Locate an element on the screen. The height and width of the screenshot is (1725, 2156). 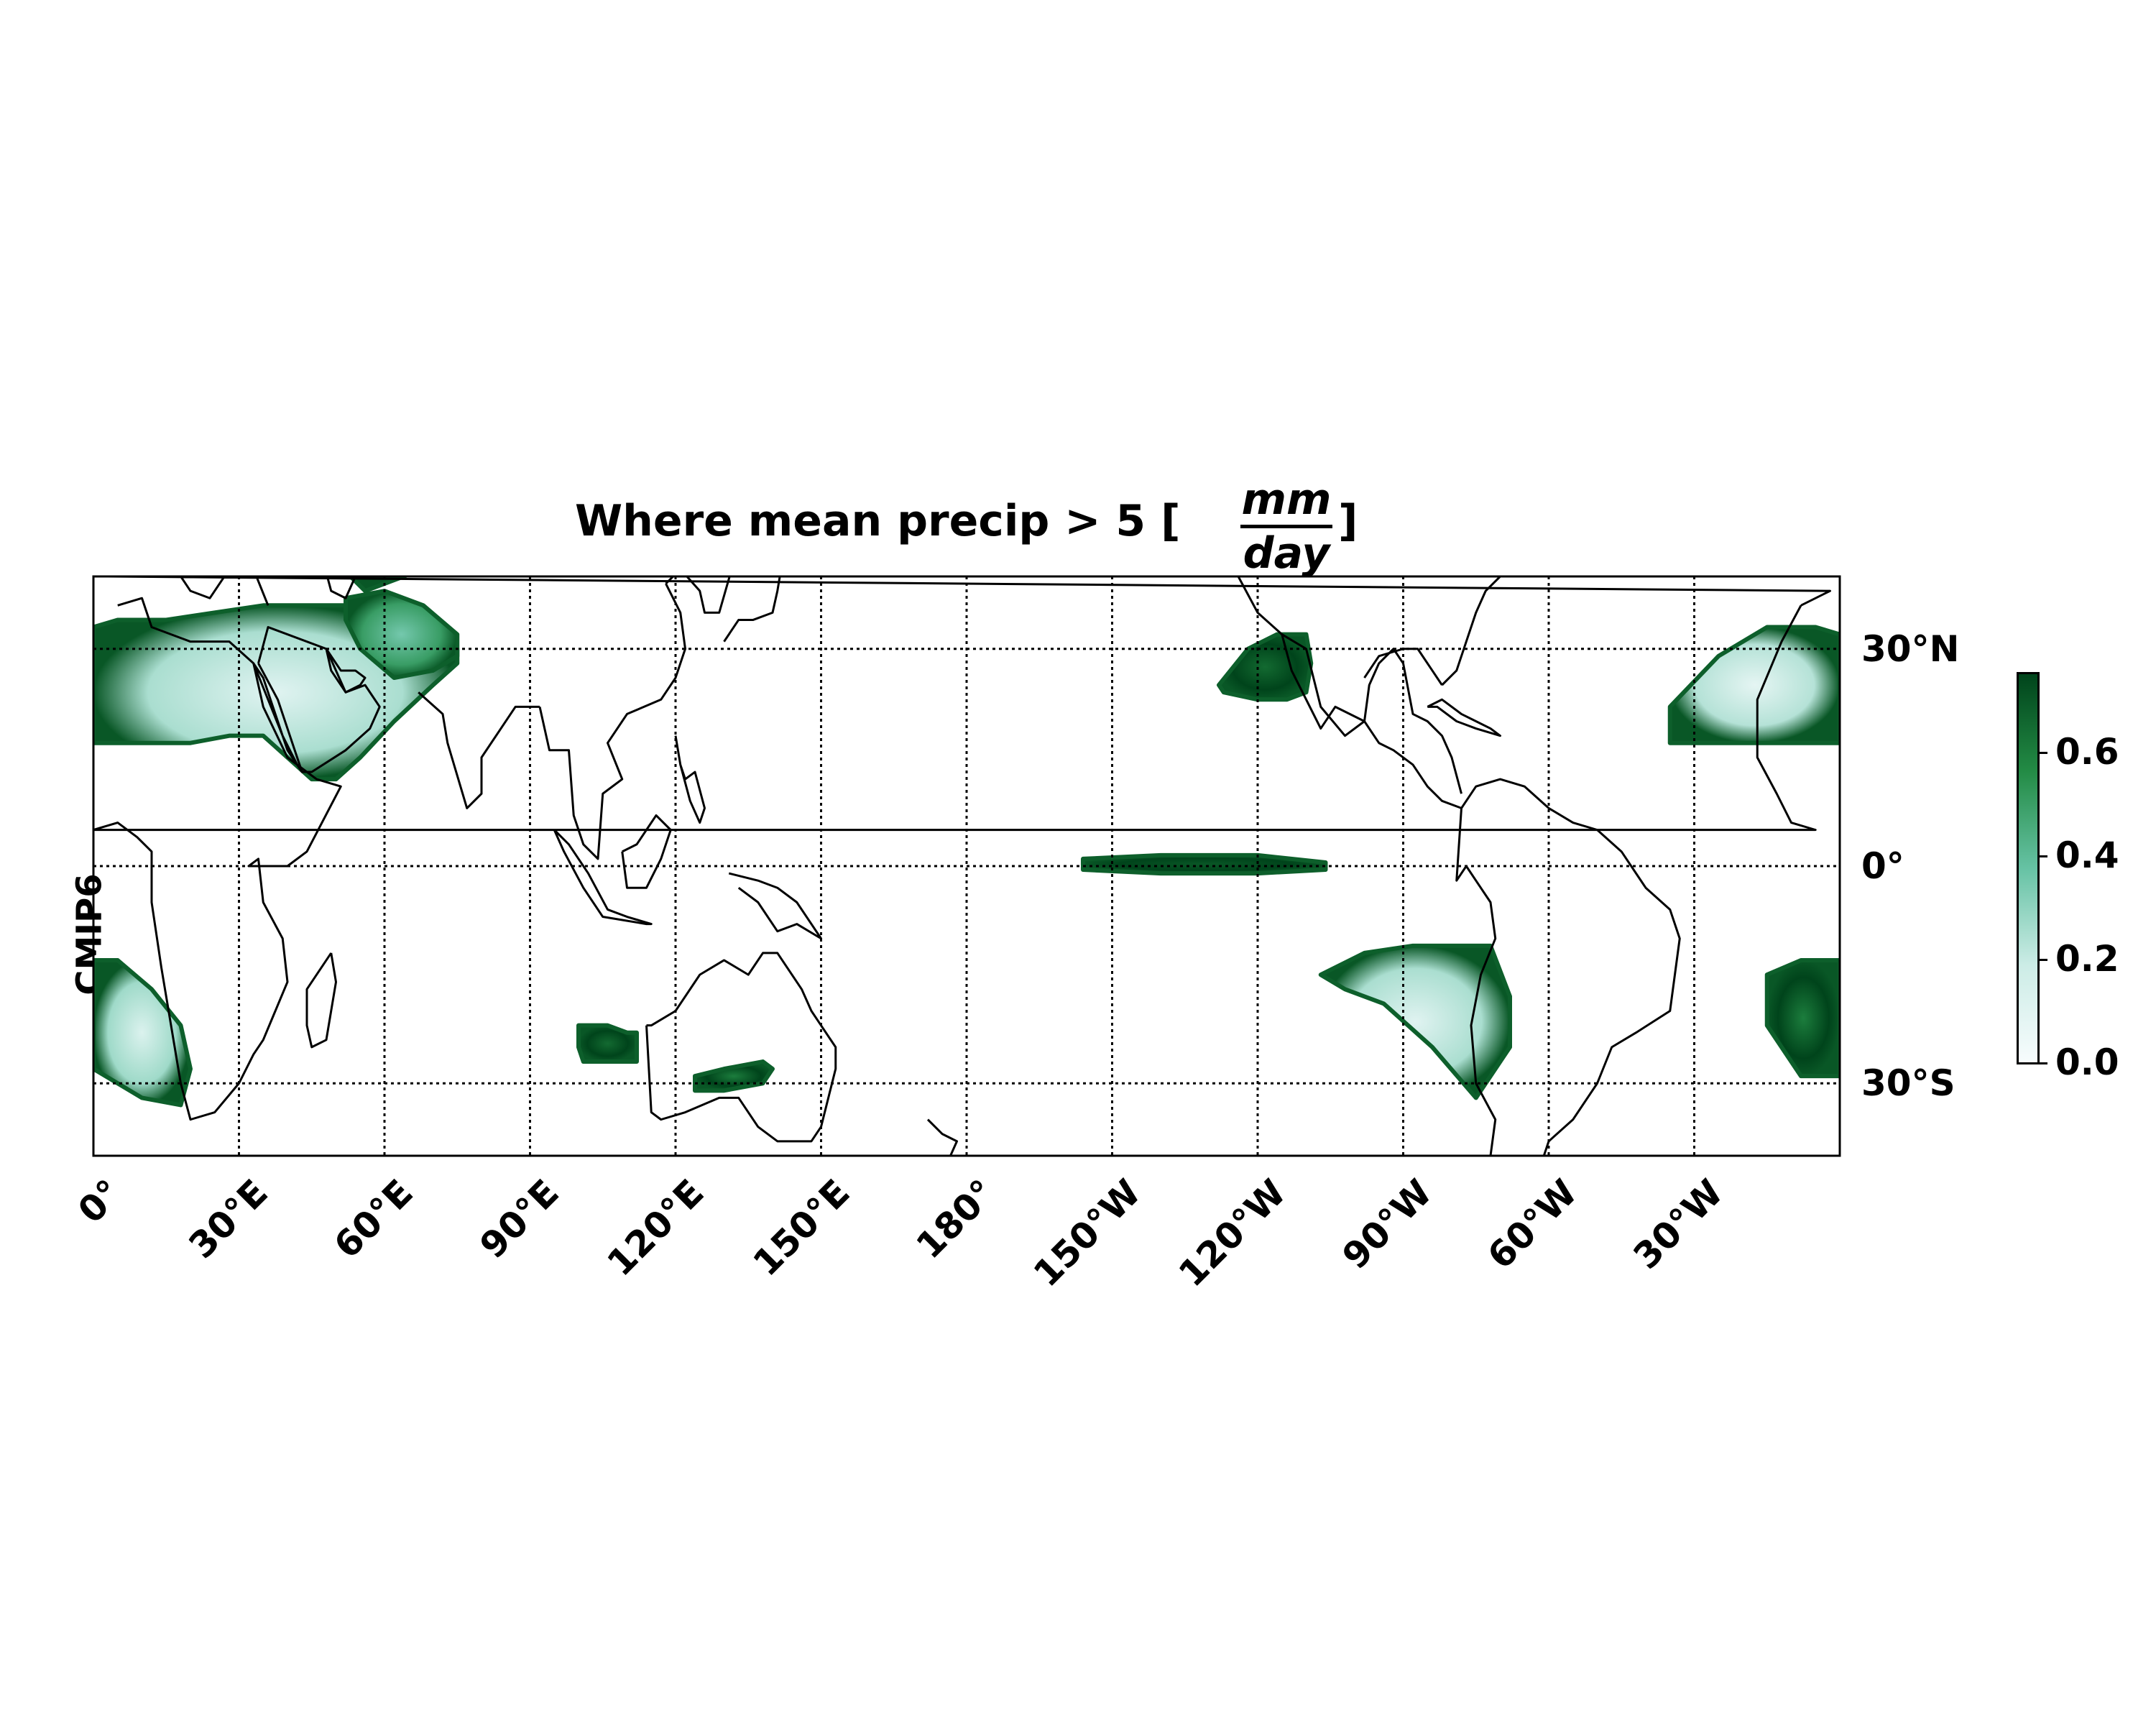
coastline-australia is located at coordinates (741, 1047).